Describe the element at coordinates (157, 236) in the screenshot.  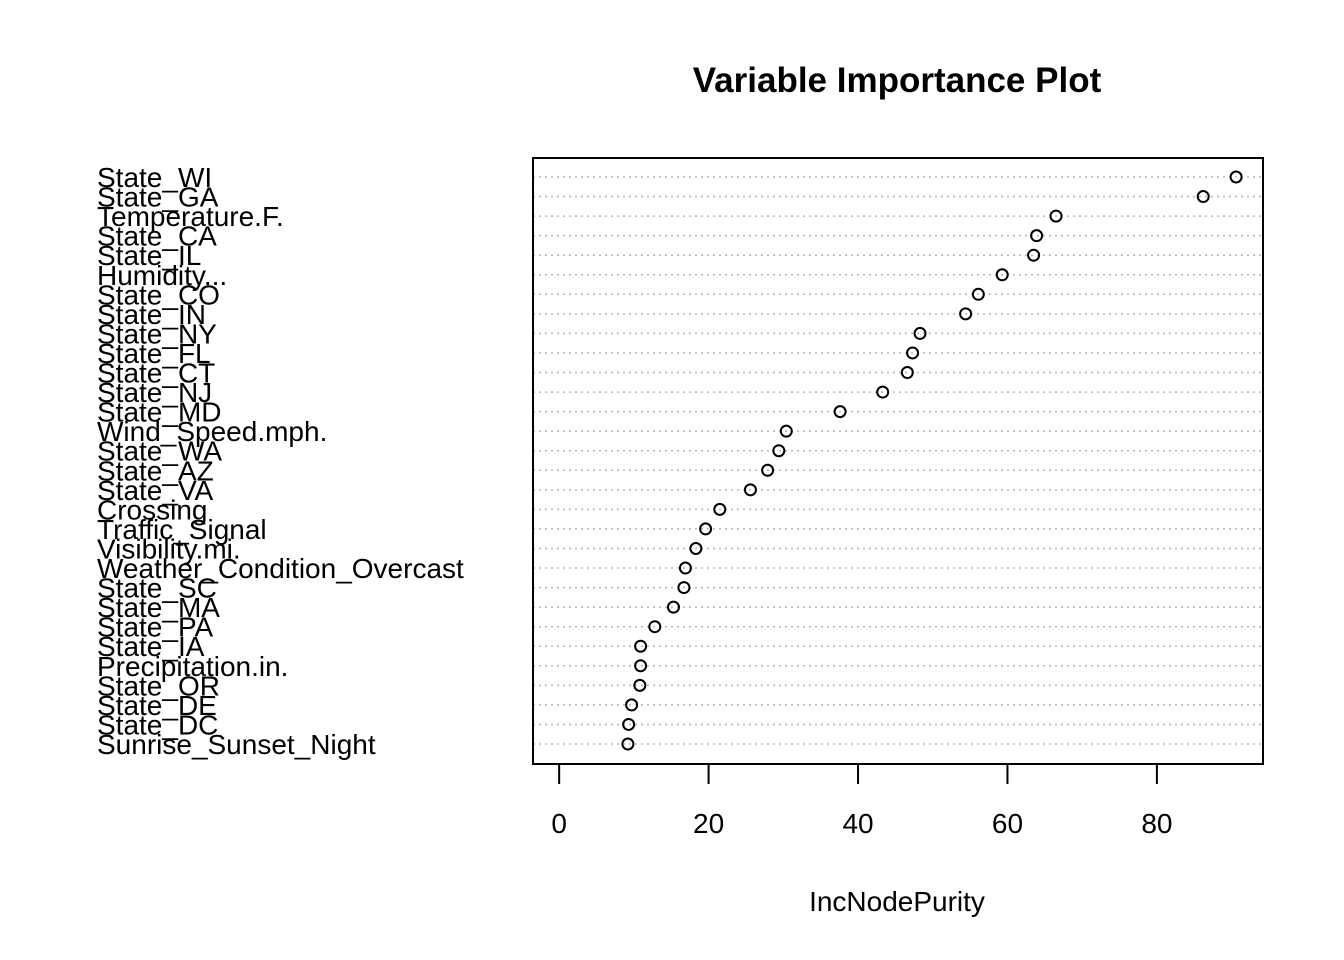
I see `variable-label: State_CA` at that location.